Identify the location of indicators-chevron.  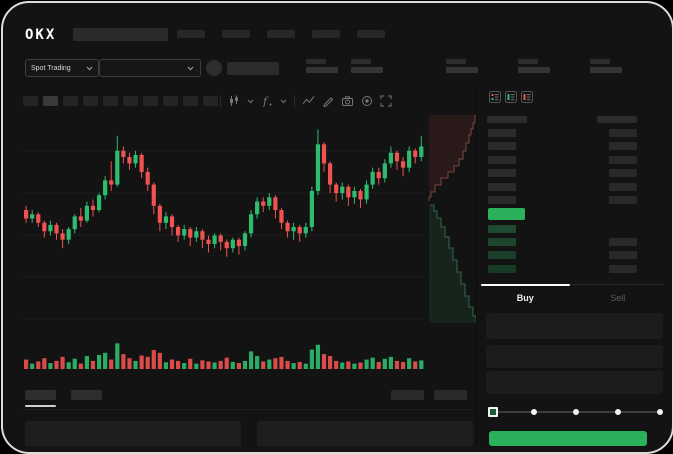
(283, 101).